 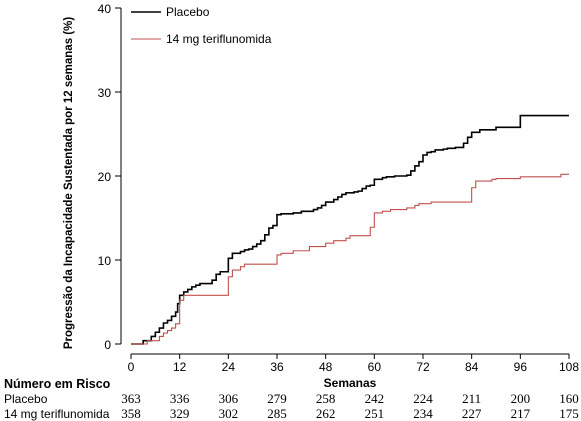 I want to click on x-tick-label: 108, so click(x=569, y=367).